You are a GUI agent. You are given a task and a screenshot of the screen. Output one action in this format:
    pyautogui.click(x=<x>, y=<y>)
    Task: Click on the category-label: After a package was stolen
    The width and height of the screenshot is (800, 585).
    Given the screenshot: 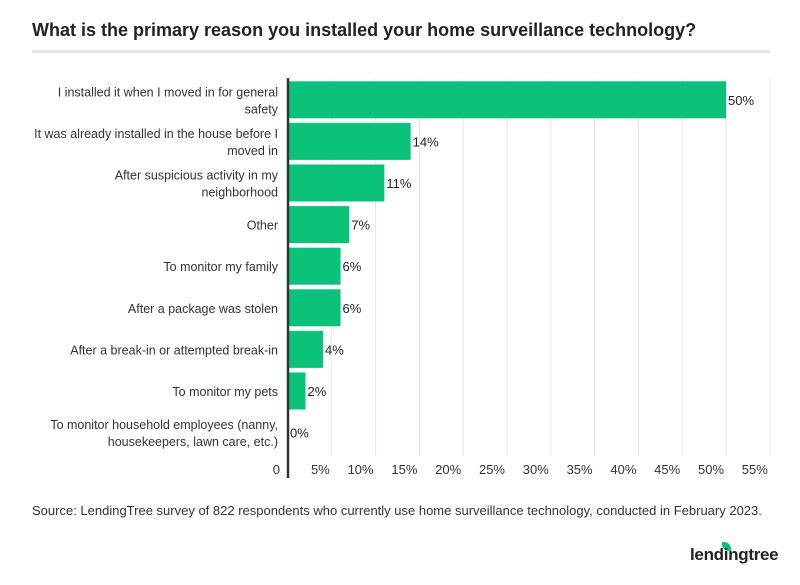 What is the action you would take?
    pyautogui.click(x=203, y=309)
    